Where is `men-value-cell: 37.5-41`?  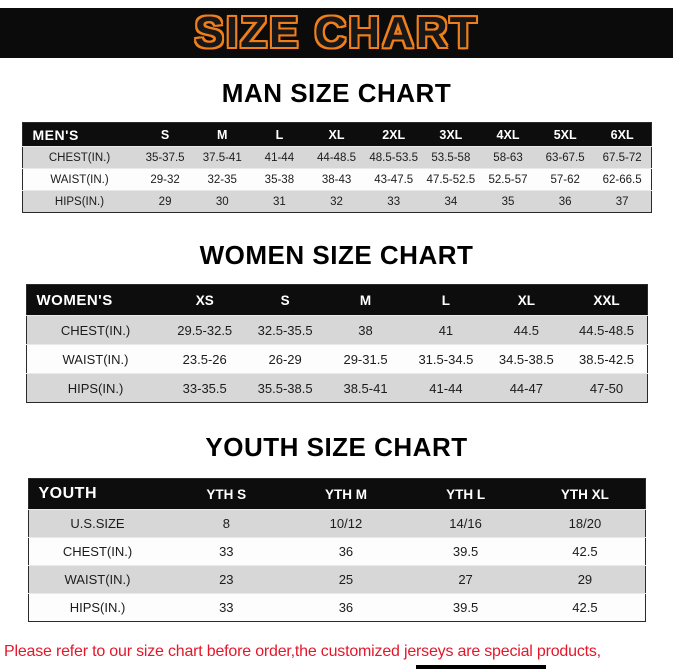
men-value-cell: 37.5-41 is located at coordinates (222, 157).